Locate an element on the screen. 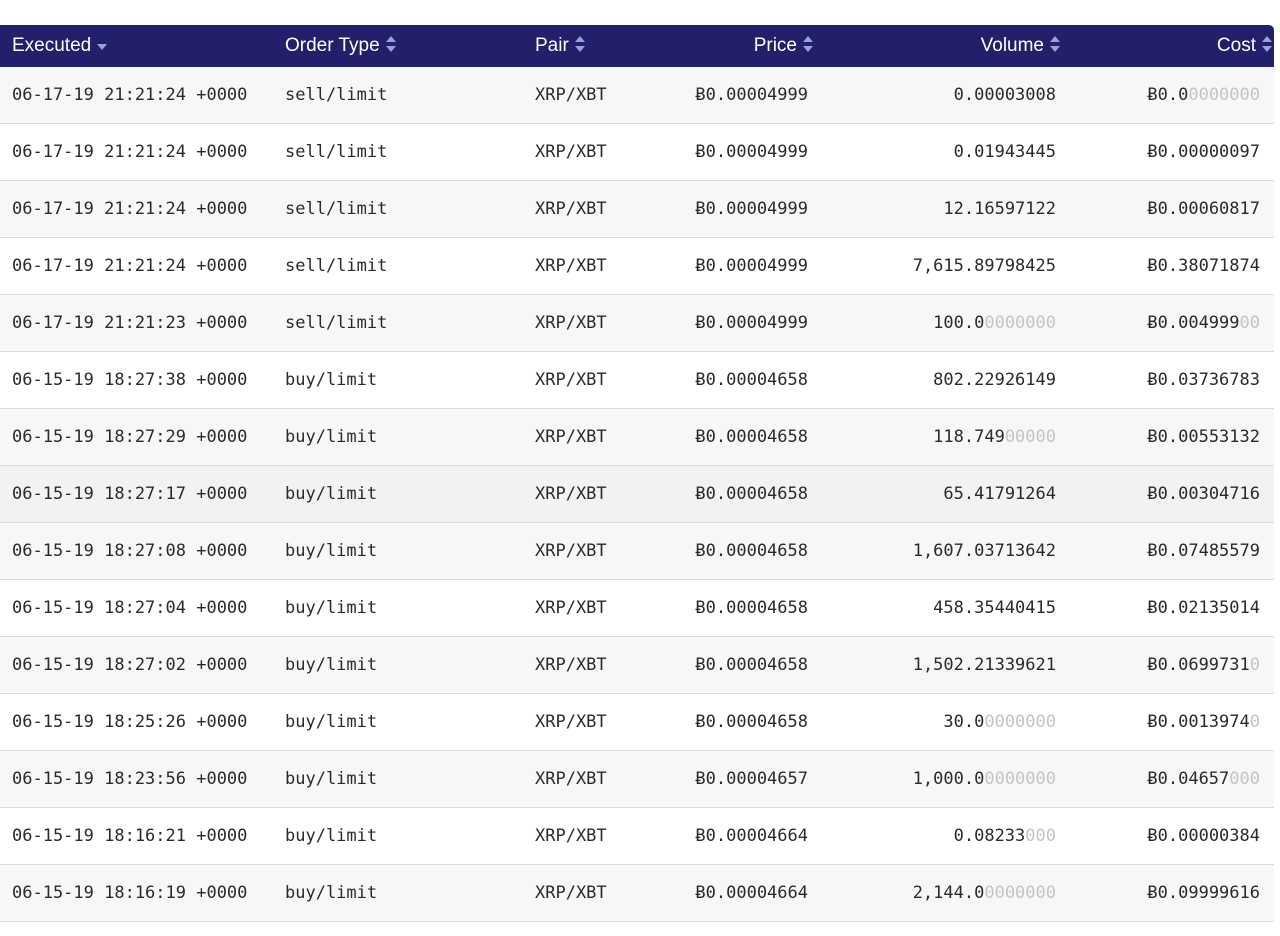  cost-cell: Ƀ0.00304716 is located at coordinates (1203, 494).